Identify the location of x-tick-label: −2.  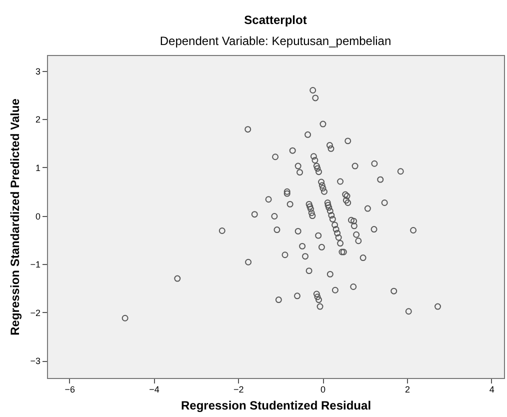
(239, 389).